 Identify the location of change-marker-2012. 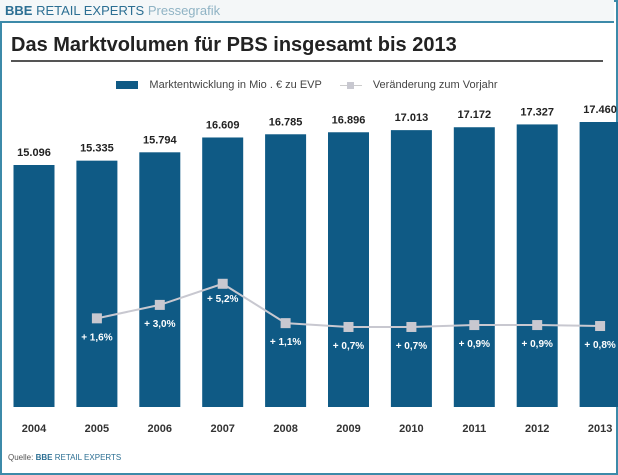
(537, 325).